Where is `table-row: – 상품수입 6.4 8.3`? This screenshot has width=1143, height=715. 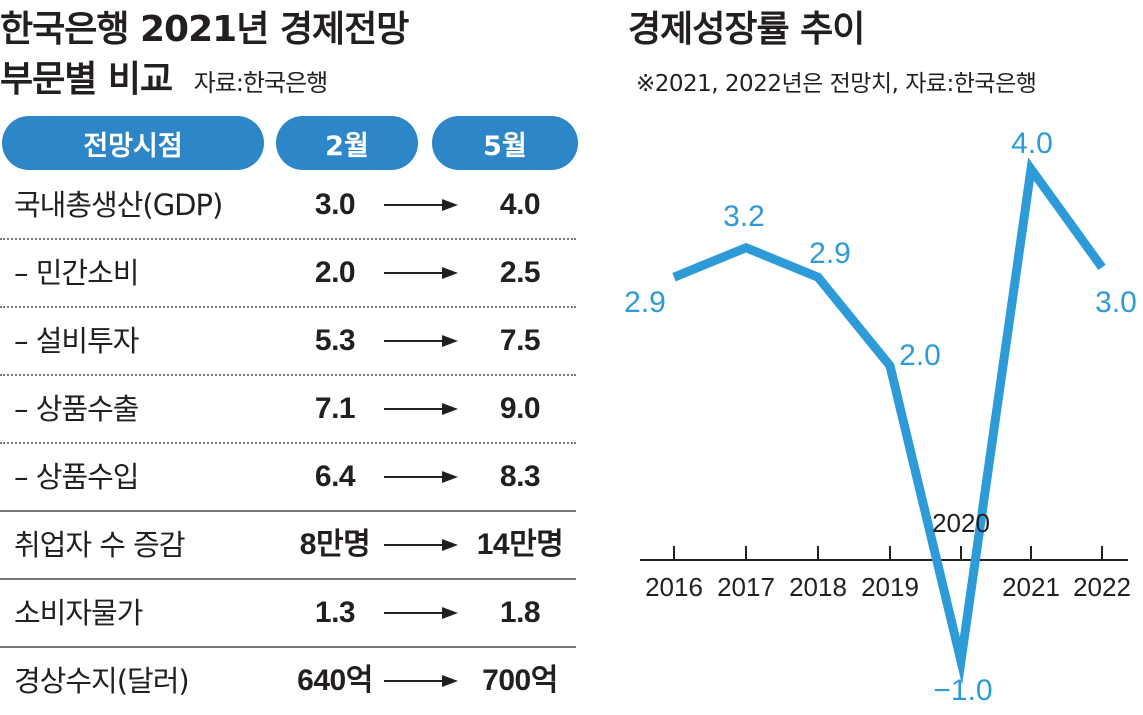
table-row: – 상품수입 6.4 8.3 is located at coordinates (288, 477).